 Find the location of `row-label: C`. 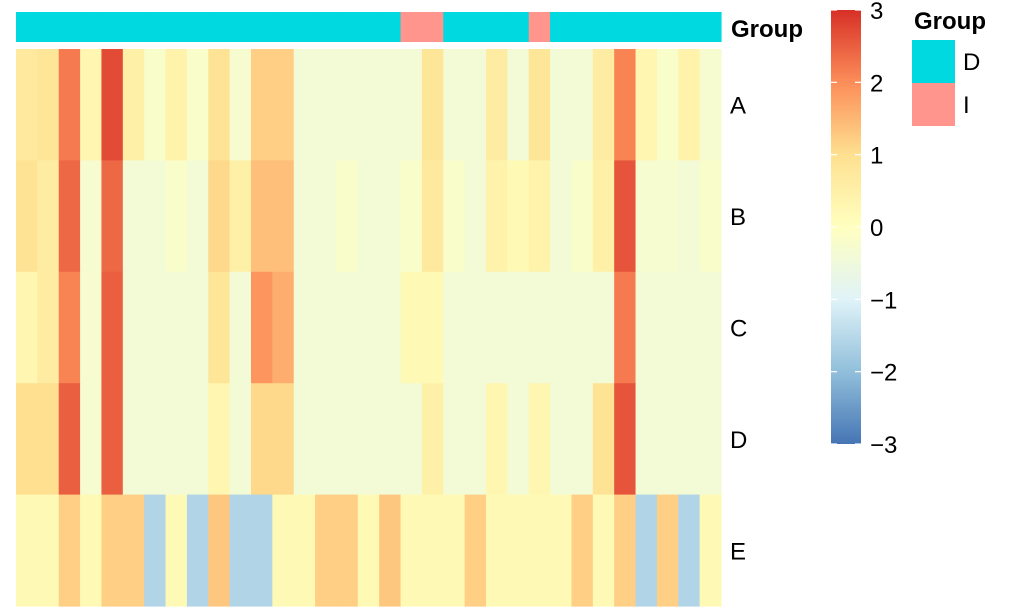

row-label: C is located at coordinates (738, 329).